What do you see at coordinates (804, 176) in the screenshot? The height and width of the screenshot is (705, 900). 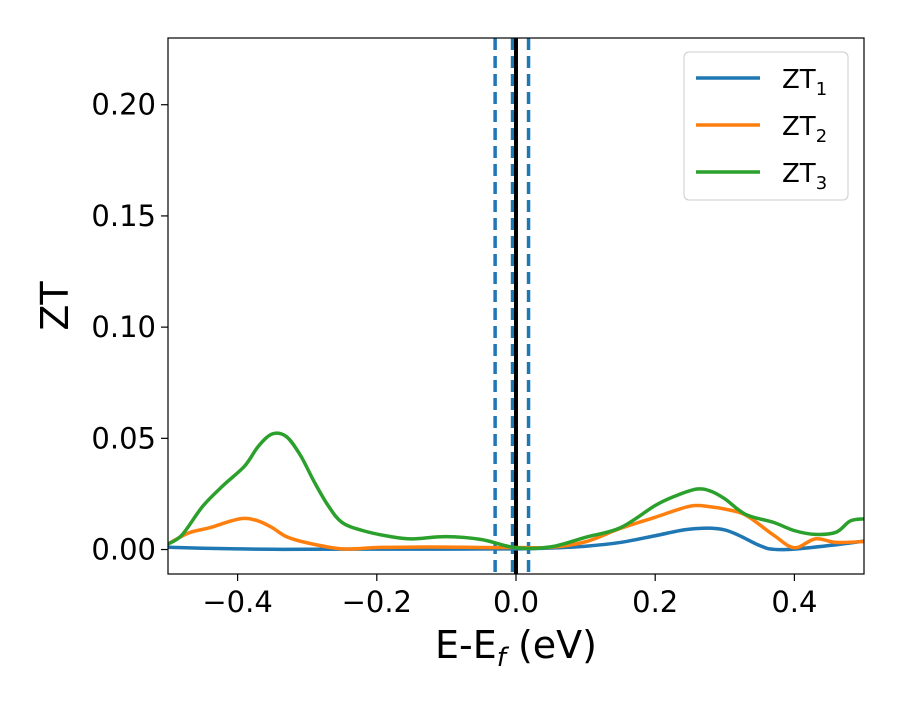 I see `legend-label-zt3: ZT3` at bounding box center [804, 176].